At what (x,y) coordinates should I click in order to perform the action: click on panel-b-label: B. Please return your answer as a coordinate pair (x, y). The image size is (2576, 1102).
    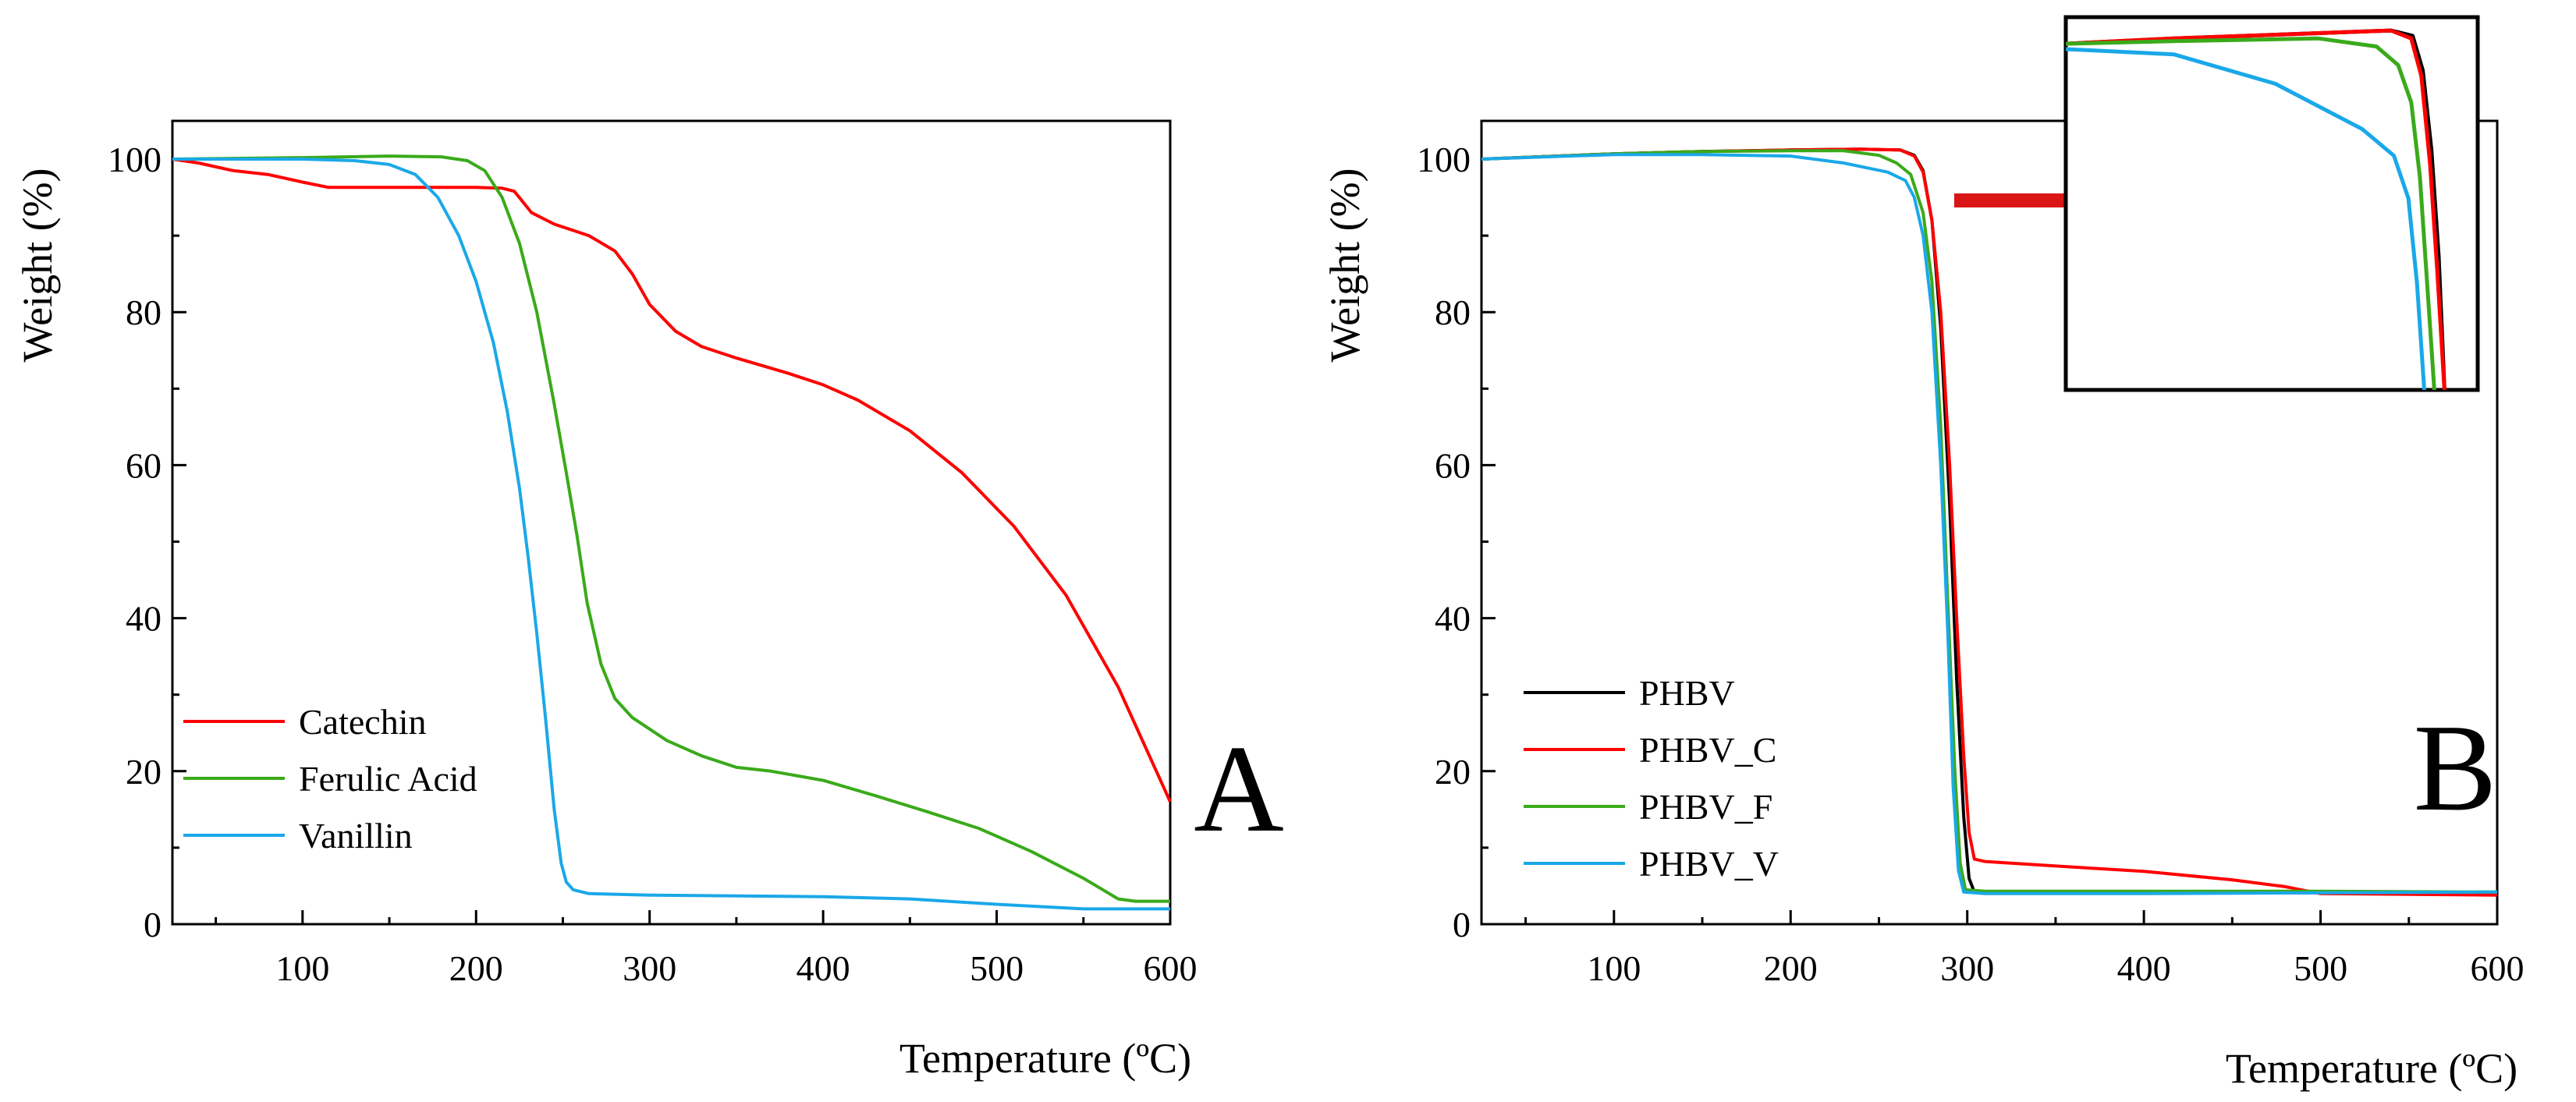
    Looking at the image, I should click on (2455, 767).